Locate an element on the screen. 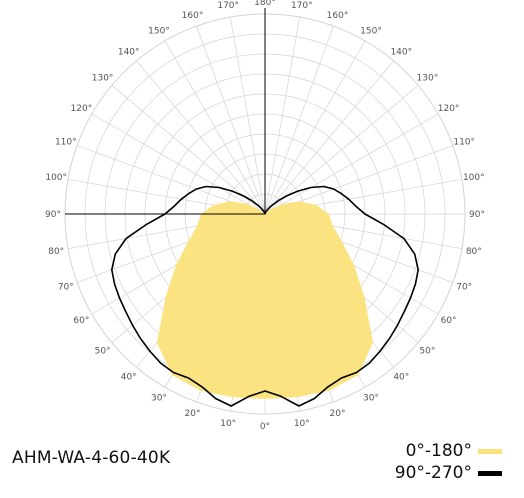 This screenshot has height=498, width=524. legend-label-90-270: 90°-270° is located at coordinates (433, 473).